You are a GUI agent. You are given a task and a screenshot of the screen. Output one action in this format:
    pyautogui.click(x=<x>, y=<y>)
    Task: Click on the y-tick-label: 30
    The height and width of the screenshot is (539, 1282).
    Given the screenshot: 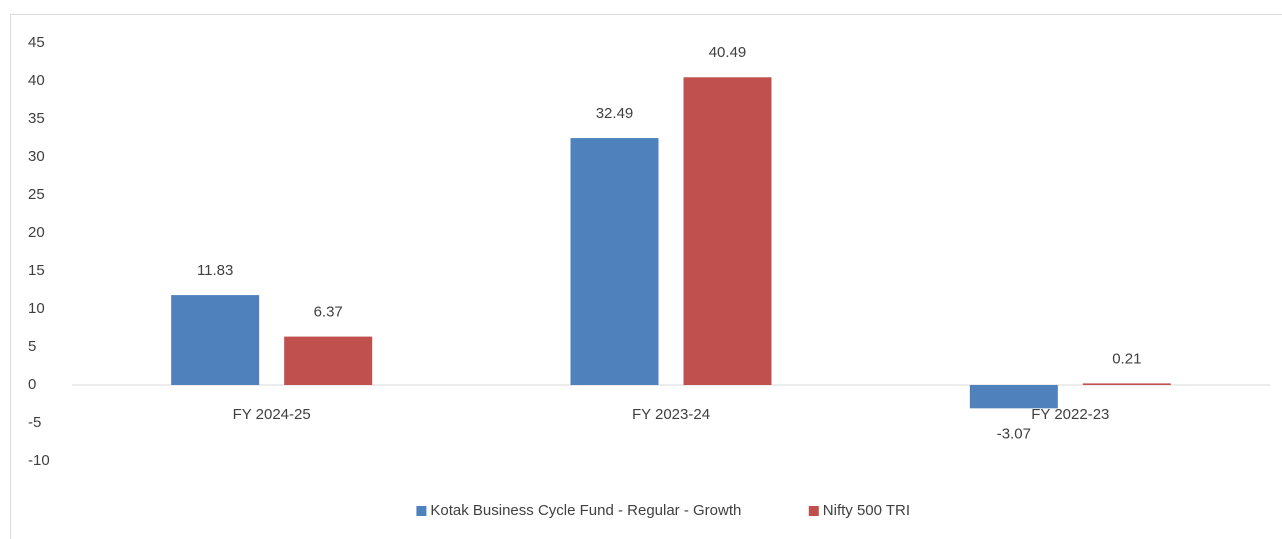 What is the action you would take?
    pyautogui.click(x=36, y=156)
    